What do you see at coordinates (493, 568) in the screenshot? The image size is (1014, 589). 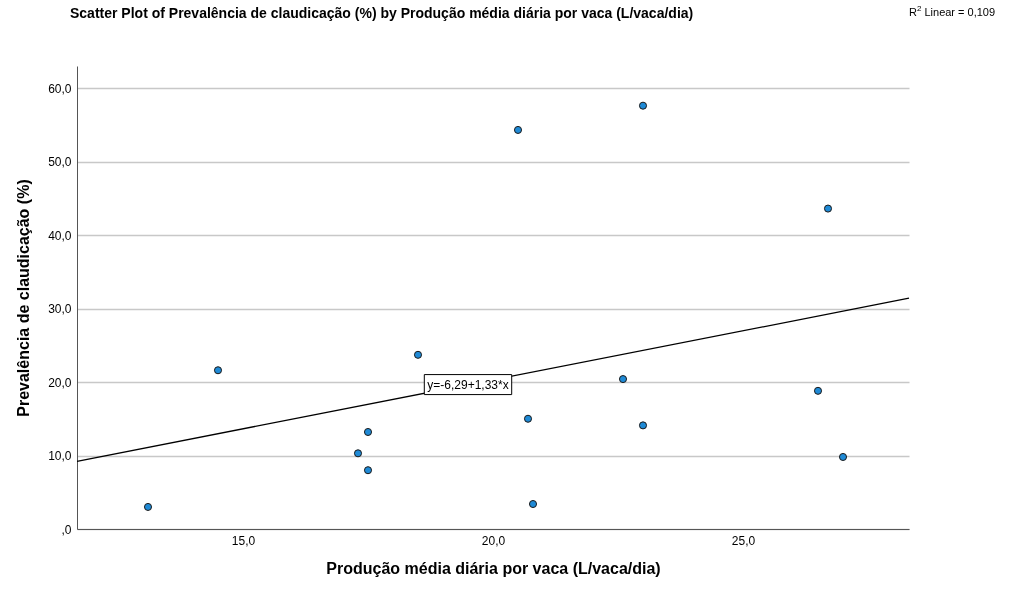 I see `x-axis-title: Produção média diária por vaca (L/vaca/dia)` at bounding box center [493, 568].